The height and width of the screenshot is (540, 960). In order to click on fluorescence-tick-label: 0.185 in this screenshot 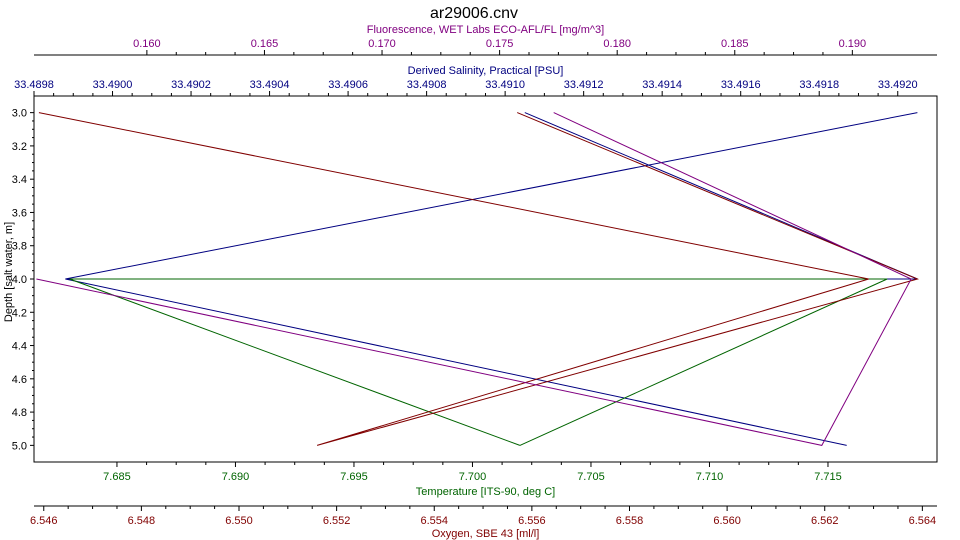, I will do `click(735, 44)`.